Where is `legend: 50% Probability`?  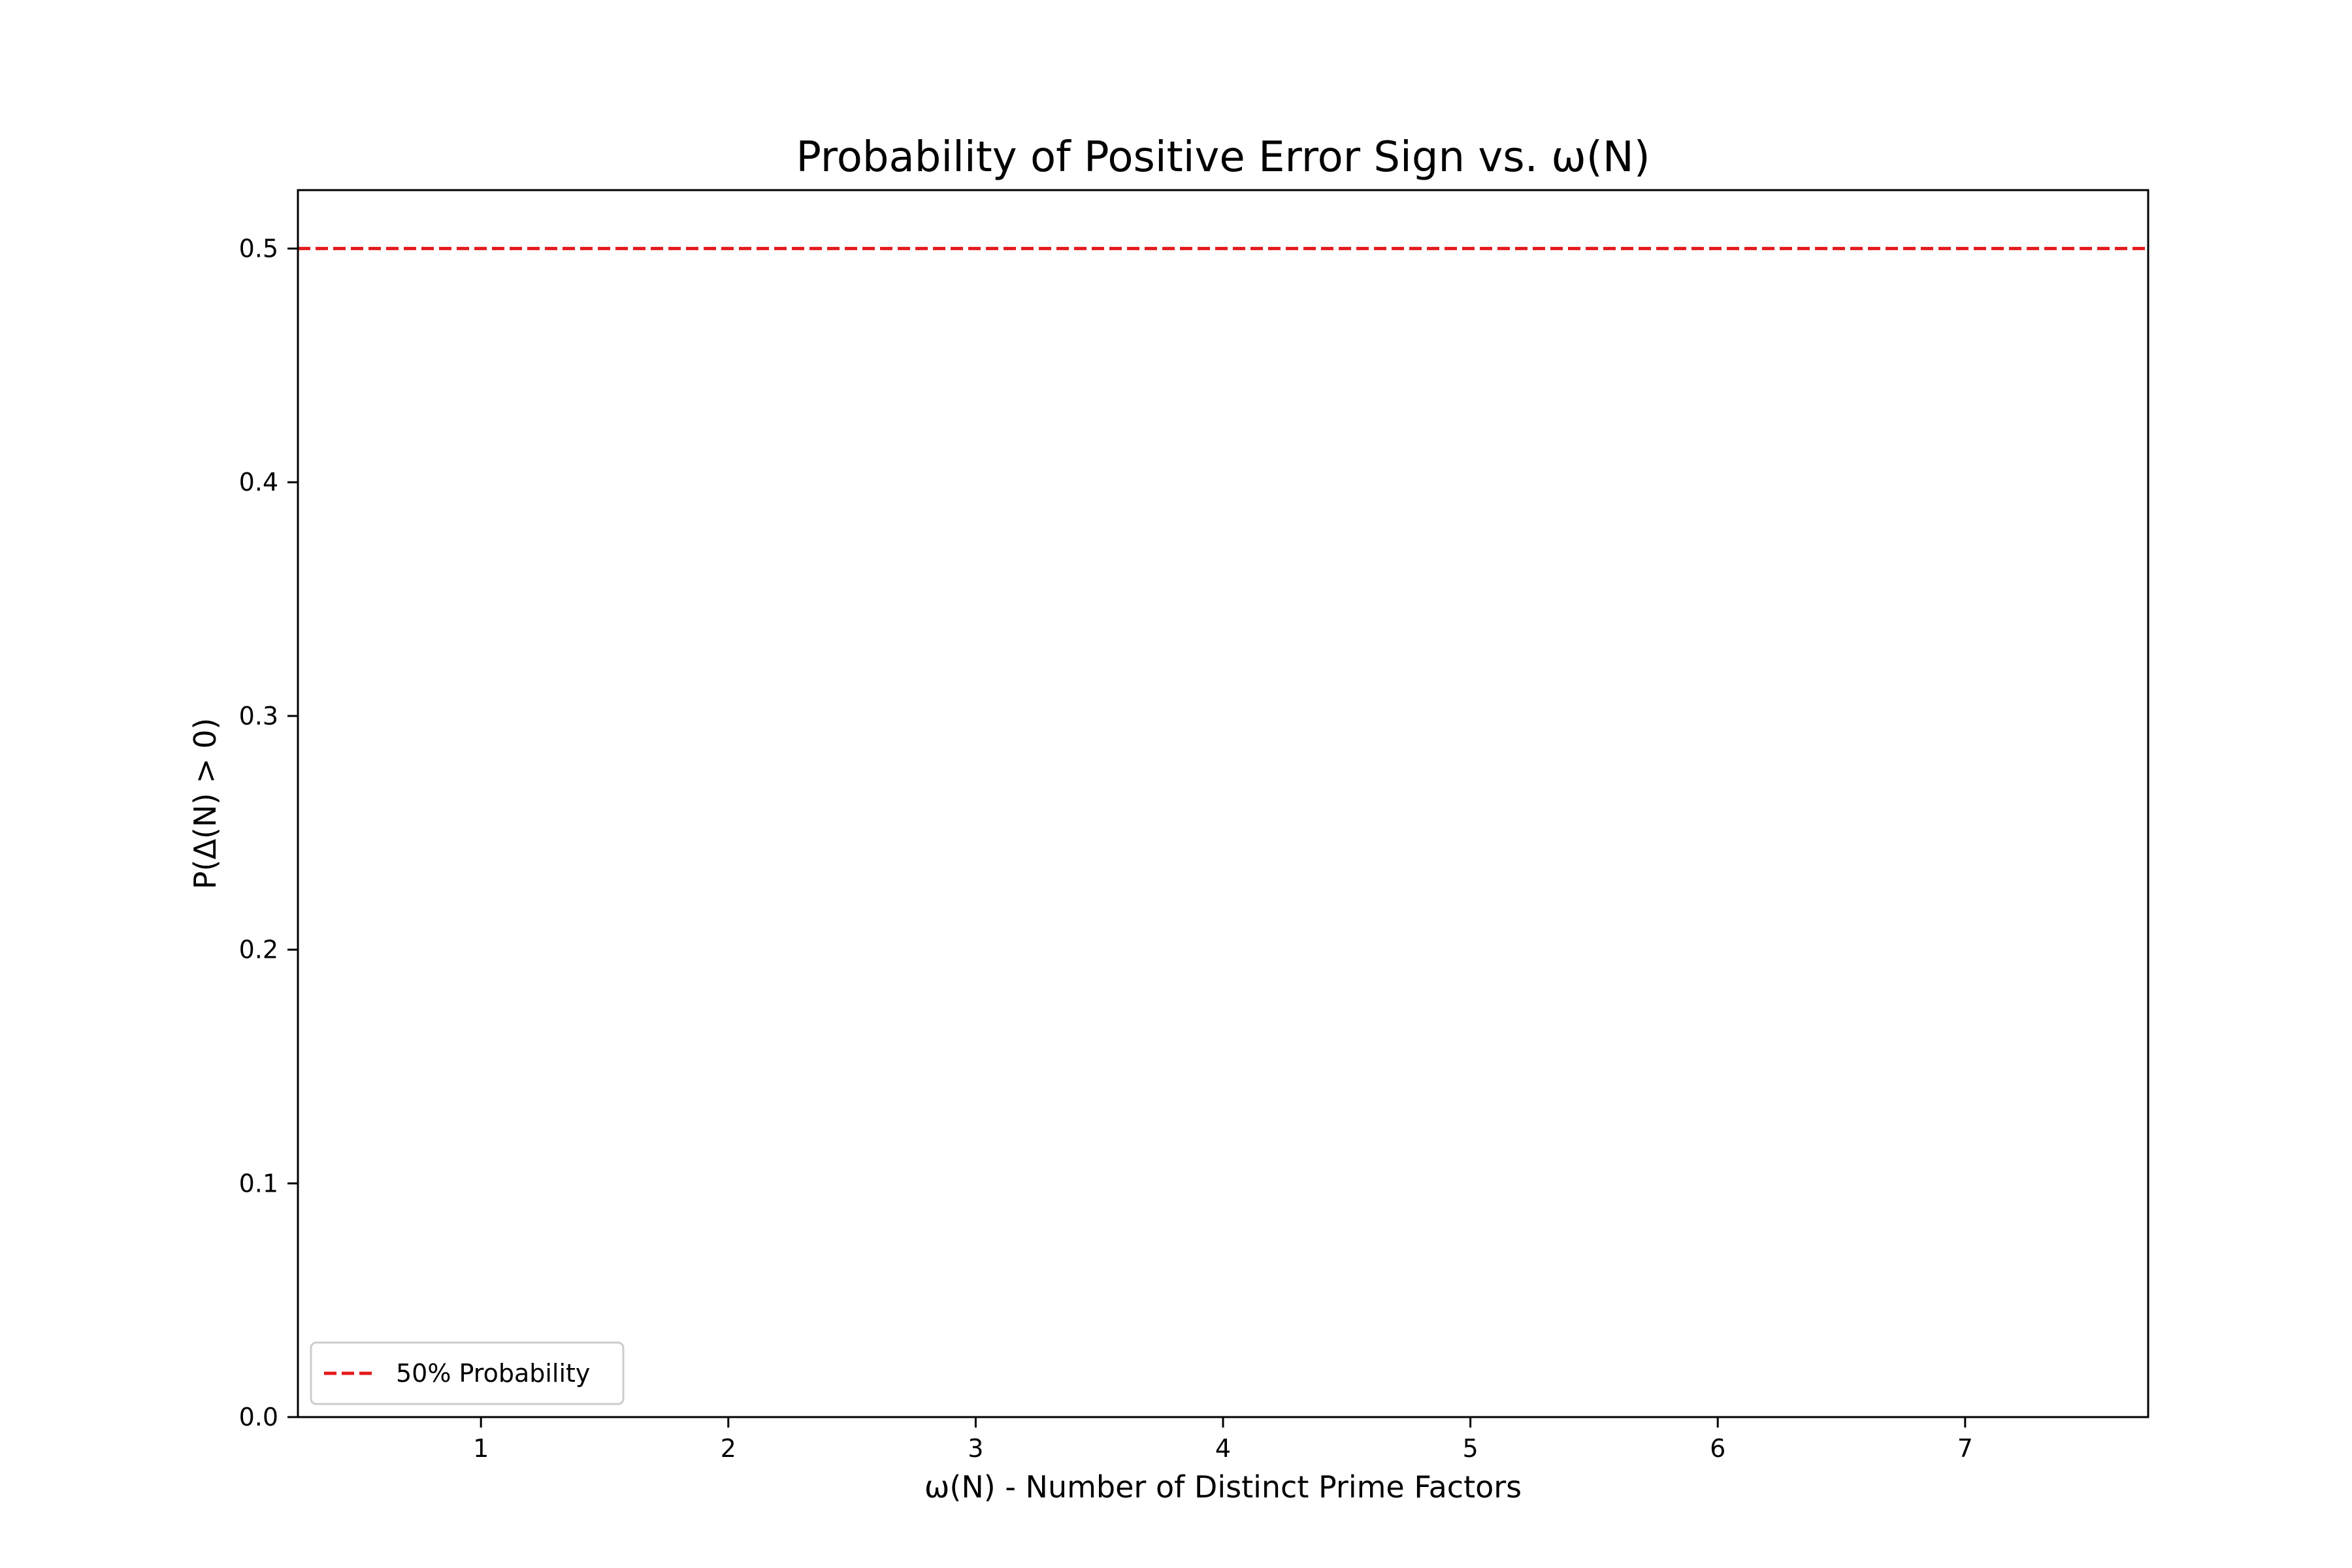
legend: 50% Probability is located at coordinates (467, 1373).